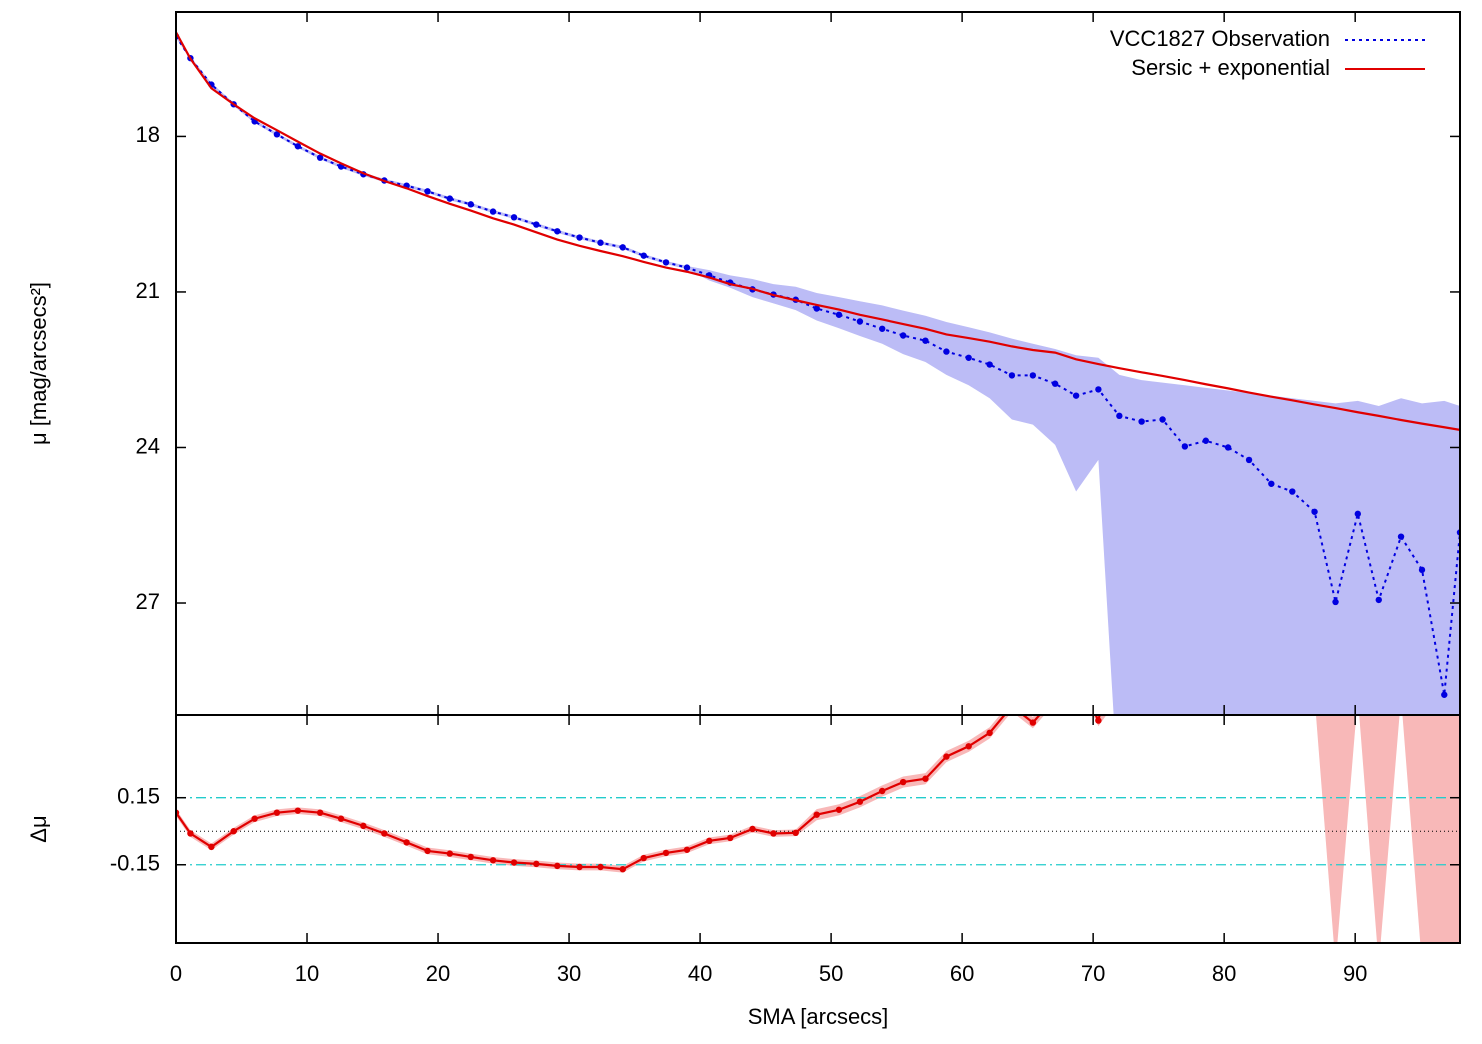 The image size is (1482, 1044). What do you see at coordinates (831, 973) in the screenshot?
I see `x-tick-label: 50` at bounding box center [831, 973].